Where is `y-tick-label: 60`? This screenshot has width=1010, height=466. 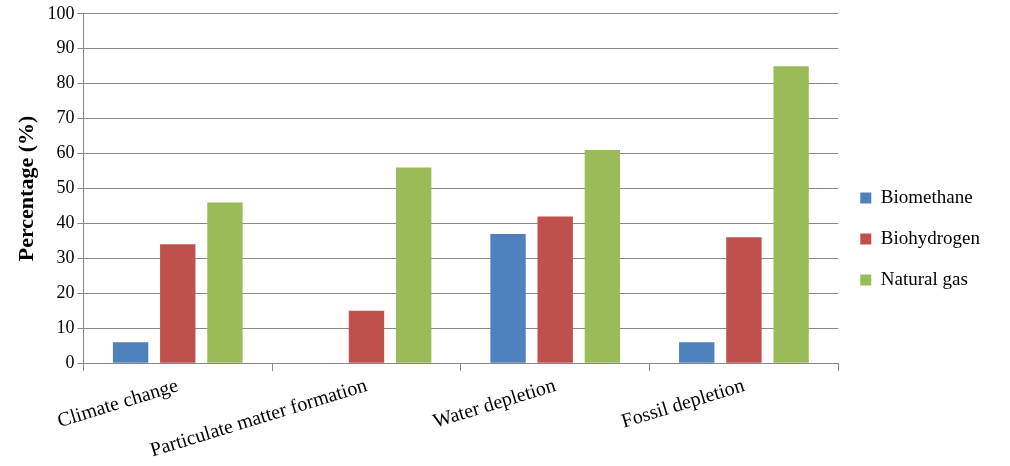
y-tick-label: 60 is located at coordinates (65, 152).